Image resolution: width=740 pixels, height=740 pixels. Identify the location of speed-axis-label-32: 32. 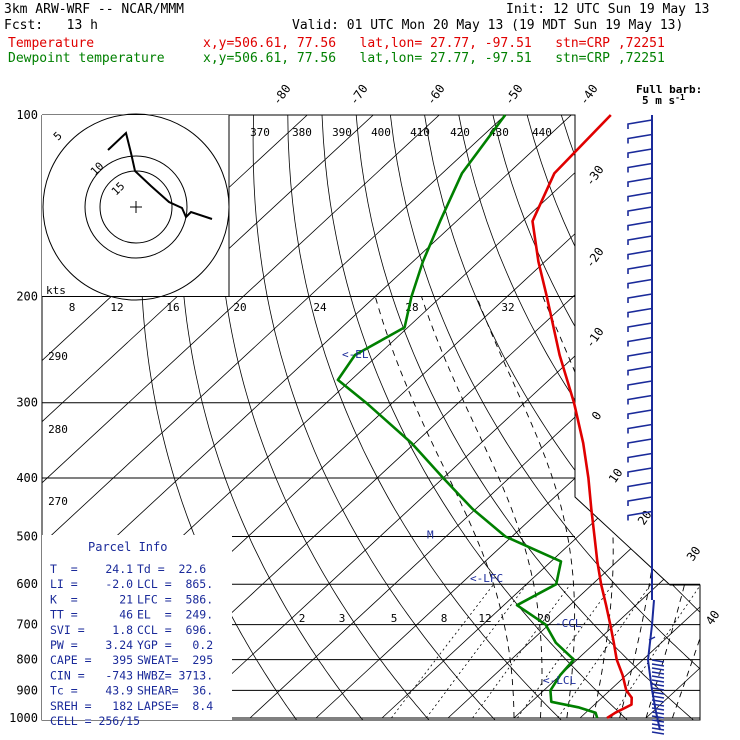
(507, 307).